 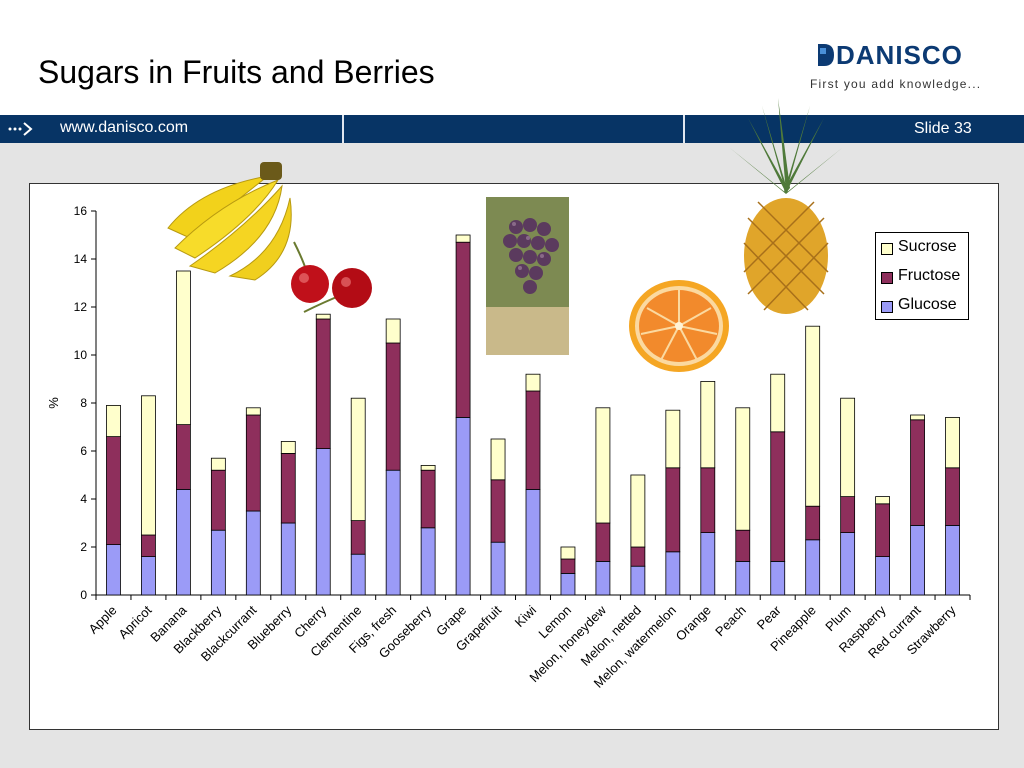 I want to click on x-tick-label: Plum, so click(x=838, y=619).